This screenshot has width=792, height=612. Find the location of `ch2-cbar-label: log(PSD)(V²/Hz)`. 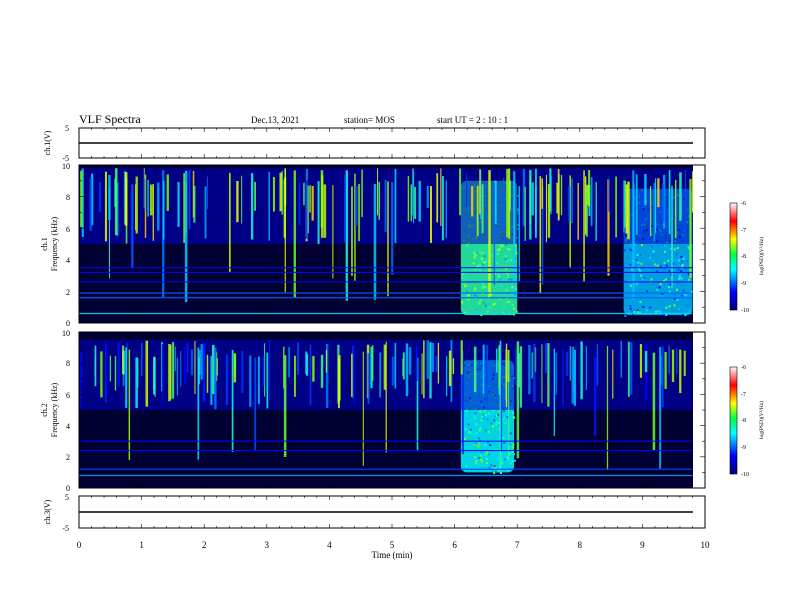

ch2-cbar-label: log(PSD)(V²/Hz) is located at coordinates (761, 420).